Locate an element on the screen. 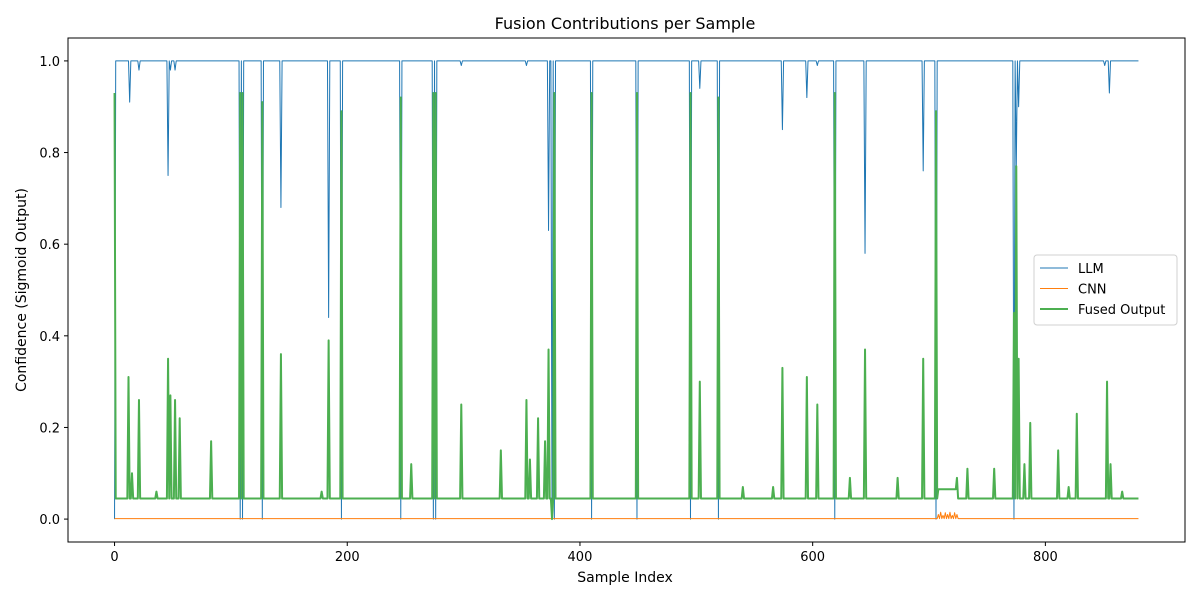 This screenshot has height=604, width=1200. x-tick-label: 600 is located at coordinates (812, 557).